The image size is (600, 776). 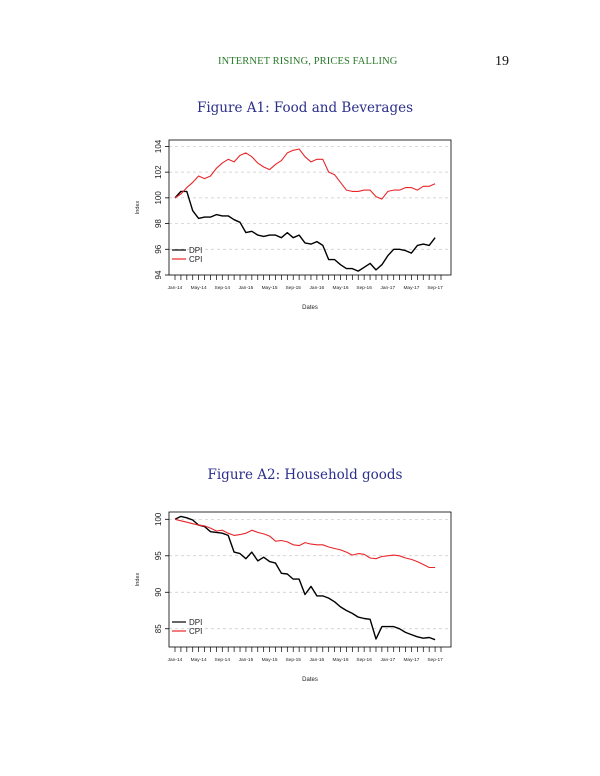 What do you see at coordinates (304, 108) in the screenshot?
I see `figure-a1-caption: Figure A1: Food and Beverages` at bounding box center [304, 108].